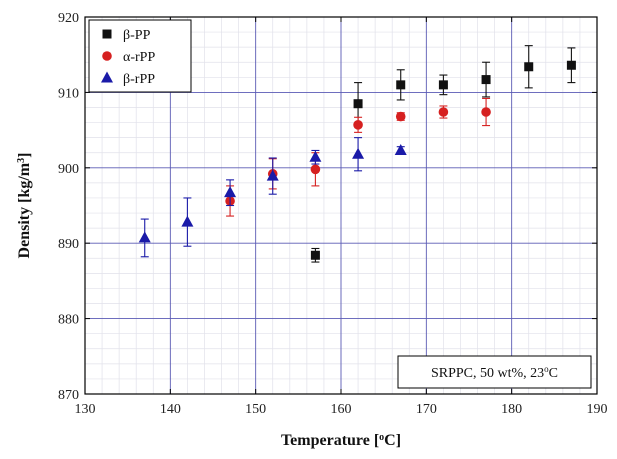 The image size is (617, 459). Describe the element at coordinates (511, 409) in the screenshot. I see `x-tick-label: 180` at that location.